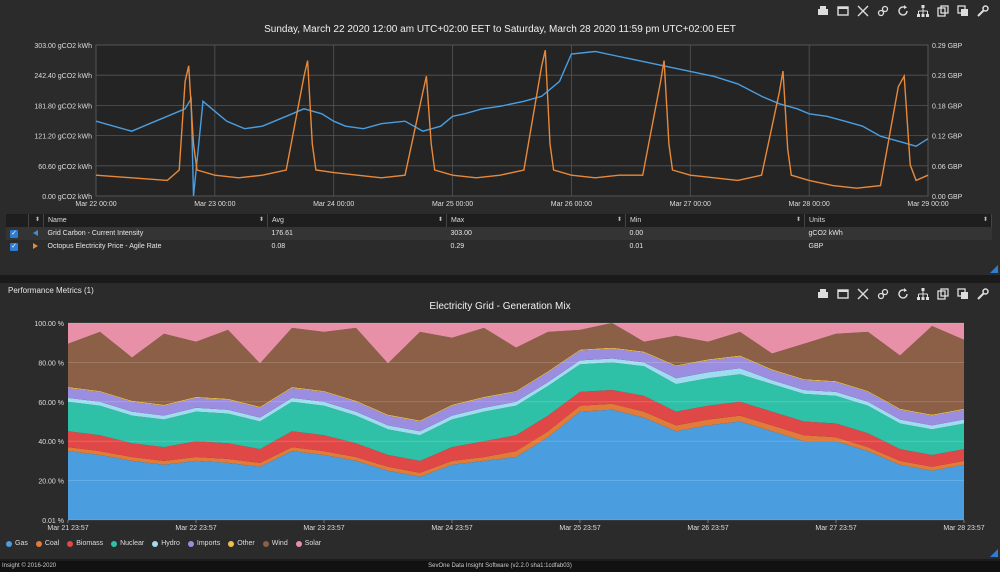  I want to click on legend-item: Other, so click(241, 543).